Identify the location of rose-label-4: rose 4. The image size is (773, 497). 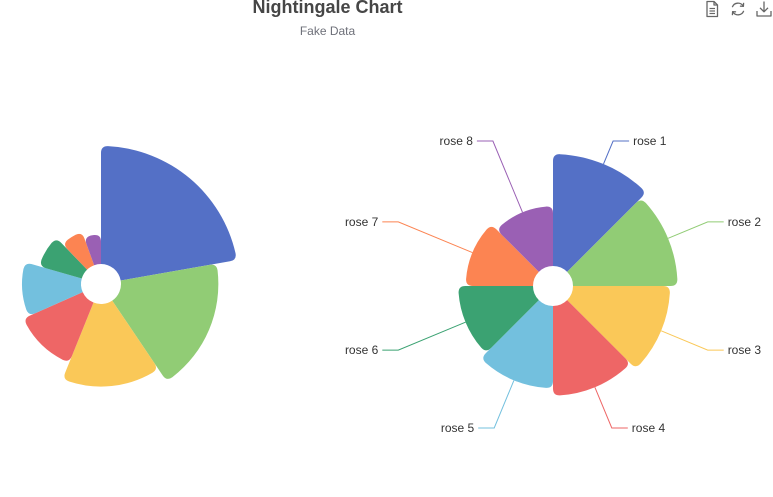
(649, 428).